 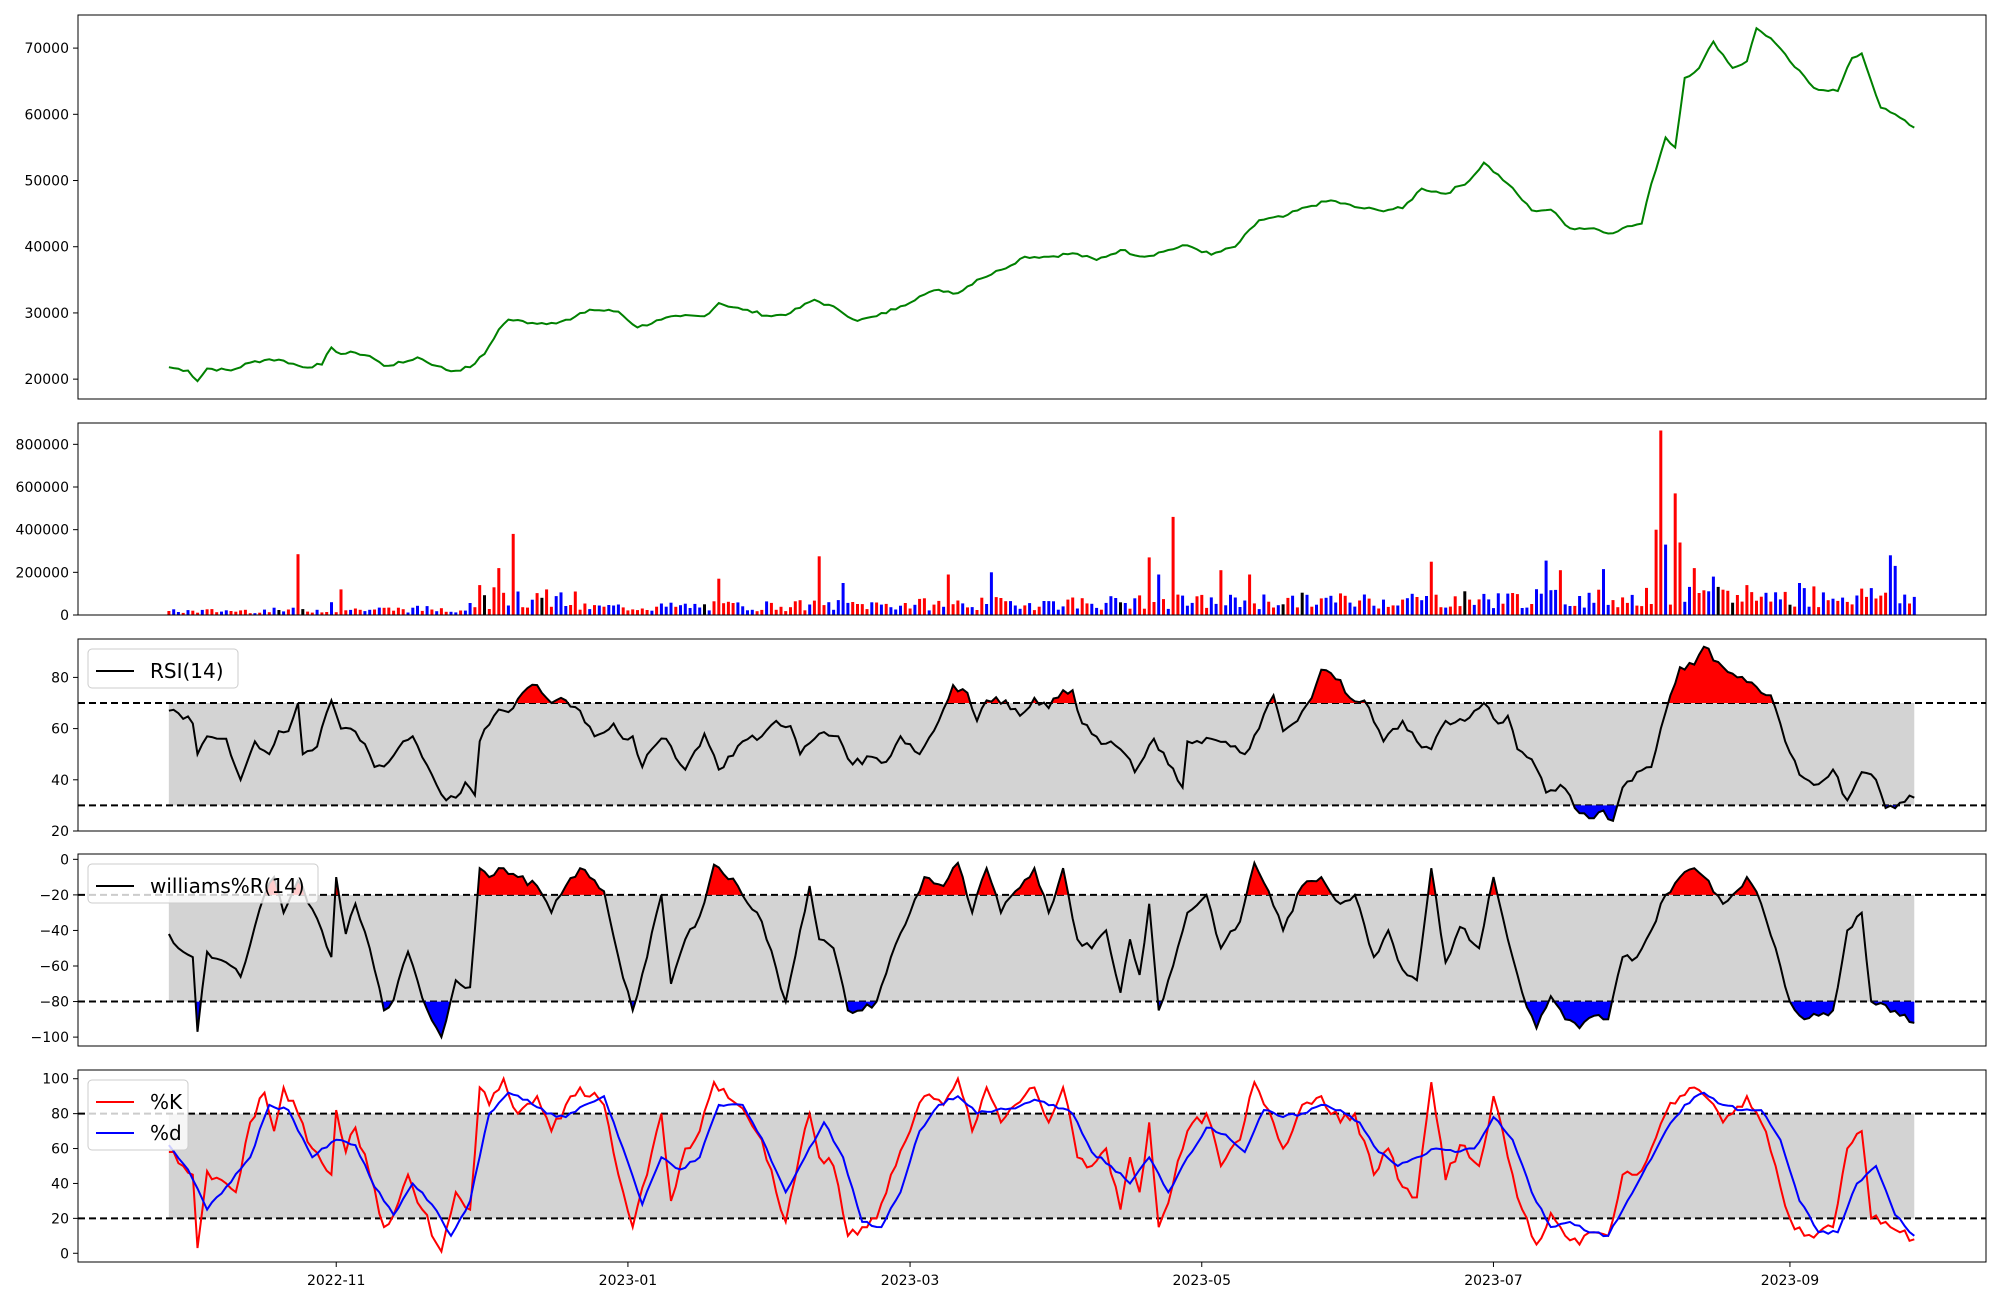 I want to click on legend-label: %K, so click(x=166, y=1102).